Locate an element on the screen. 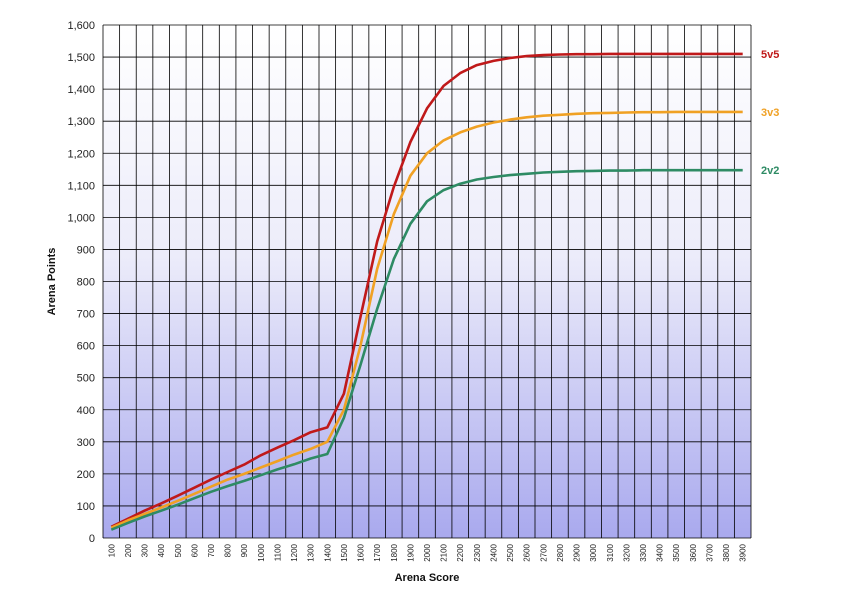  y-tick-label: 1,100 is located at coordinates (81, 186).